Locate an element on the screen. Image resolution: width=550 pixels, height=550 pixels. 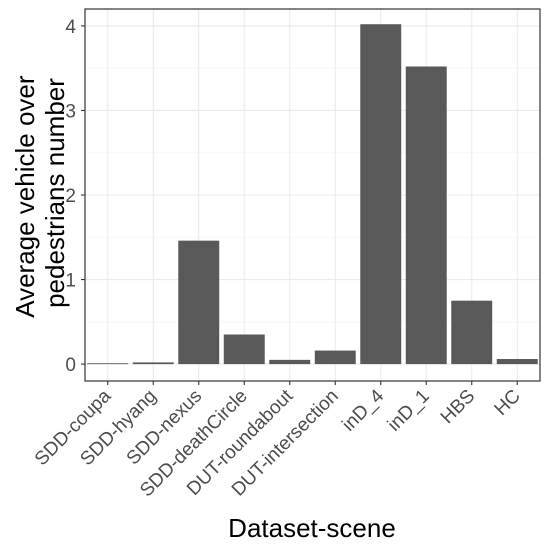
y-axis: 0 1 2 3 4 is located at coordinates (75, 196).